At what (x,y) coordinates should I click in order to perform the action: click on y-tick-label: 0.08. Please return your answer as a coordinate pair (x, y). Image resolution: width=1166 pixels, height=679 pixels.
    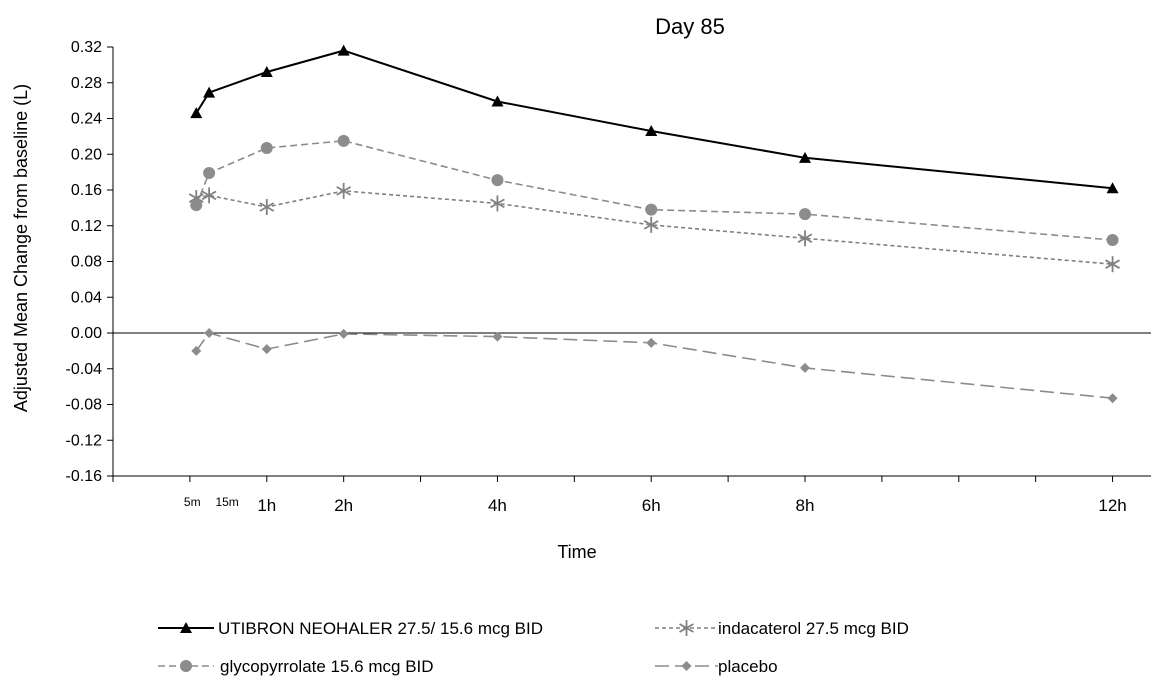
    Looking at the image, I should click on (86, 262).